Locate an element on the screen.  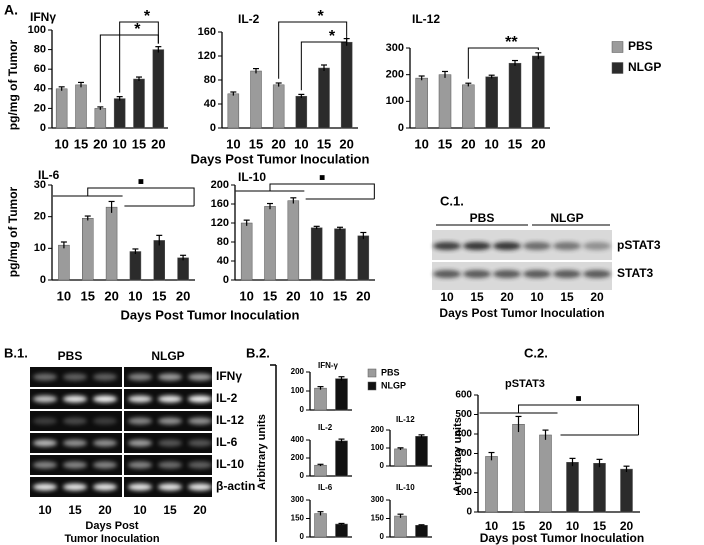
y-tick-label: 20 is located at coordinates (40, 108).